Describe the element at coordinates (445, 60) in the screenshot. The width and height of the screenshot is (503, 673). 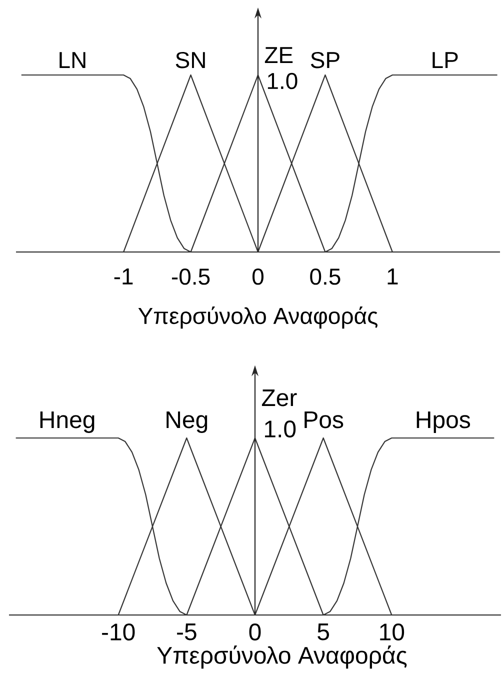
I see `series-label: LP` at that location.